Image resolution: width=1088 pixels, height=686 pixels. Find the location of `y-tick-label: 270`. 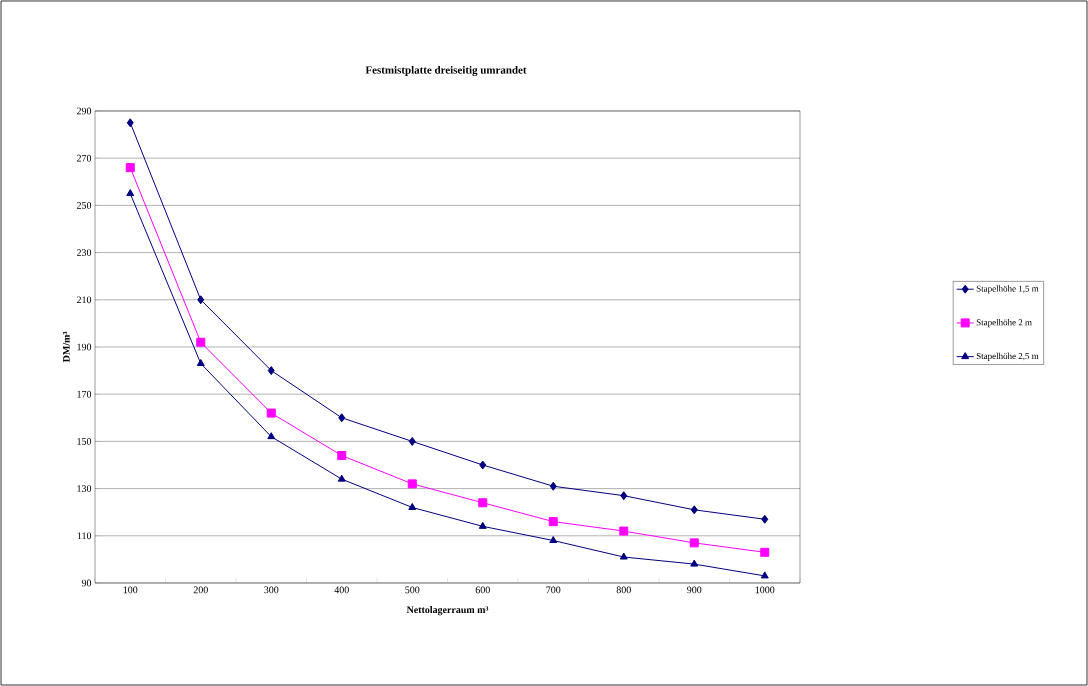

y-tick-label: 270 is located at coordinates (84, 158).